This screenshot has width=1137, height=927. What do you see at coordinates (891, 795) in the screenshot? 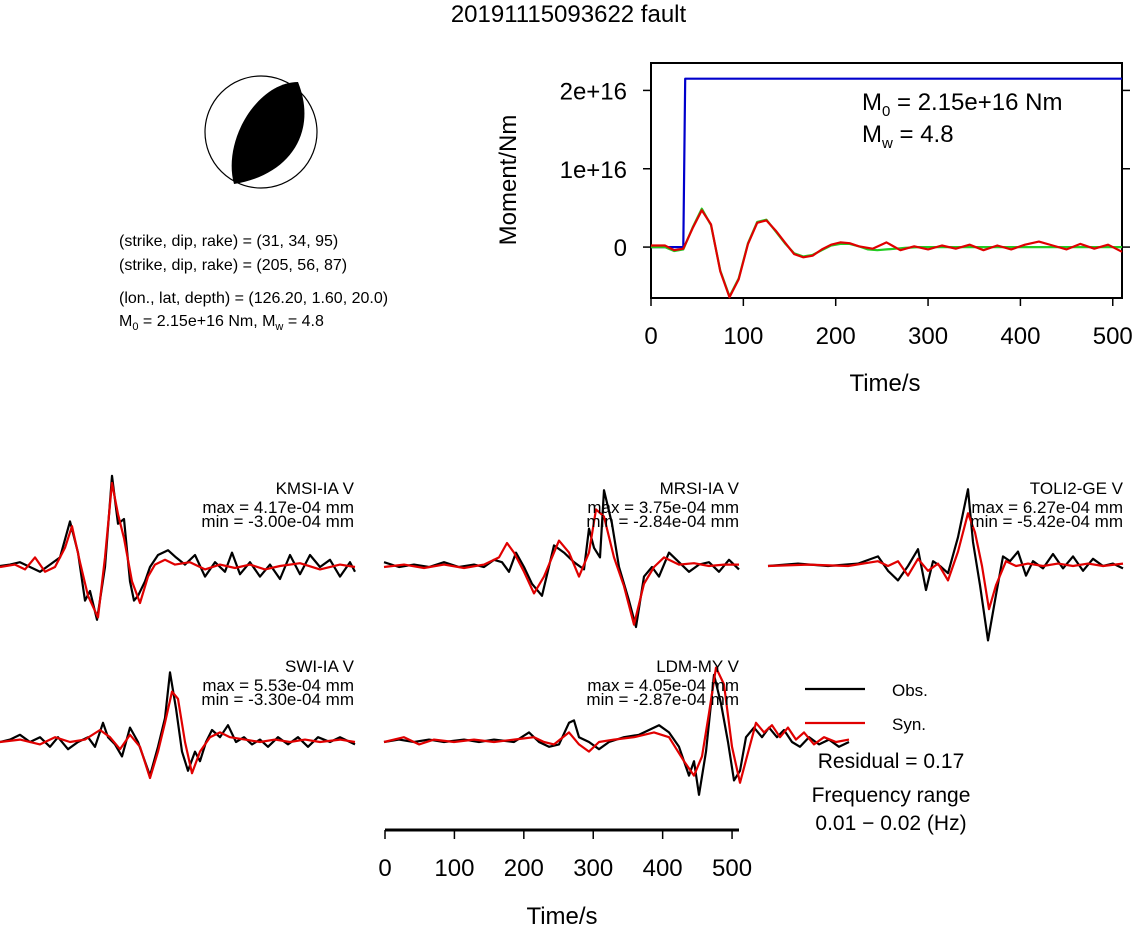
I see `frequency-range-label: Frequency range` at bounding box center [891, 795].